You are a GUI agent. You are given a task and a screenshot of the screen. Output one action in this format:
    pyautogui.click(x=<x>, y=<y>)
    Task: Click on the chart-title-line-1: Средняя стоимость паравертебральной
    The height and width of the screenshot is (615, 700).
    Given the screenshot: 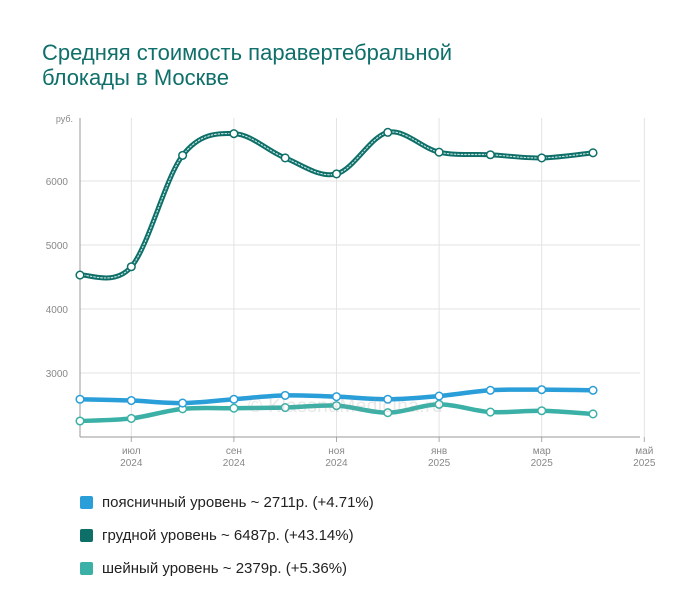 What is the action you would take?
    pyautogui.click(x=247, y=52)
    